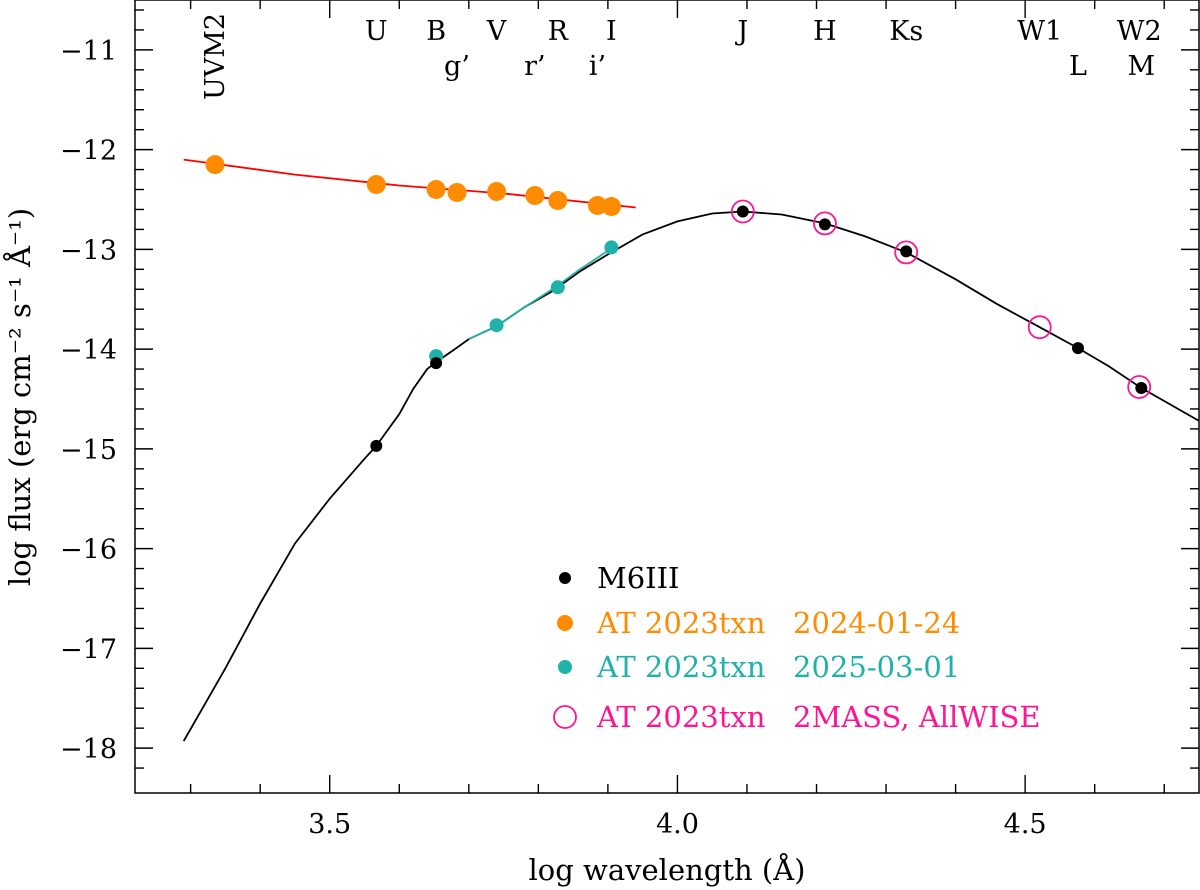 The width and height of the screenshot is (1200, 890). What do you see at coordinates (457, 66) in the screenshot?
I see `band-label-row2-0: g’` at bounding box center [457, 66].